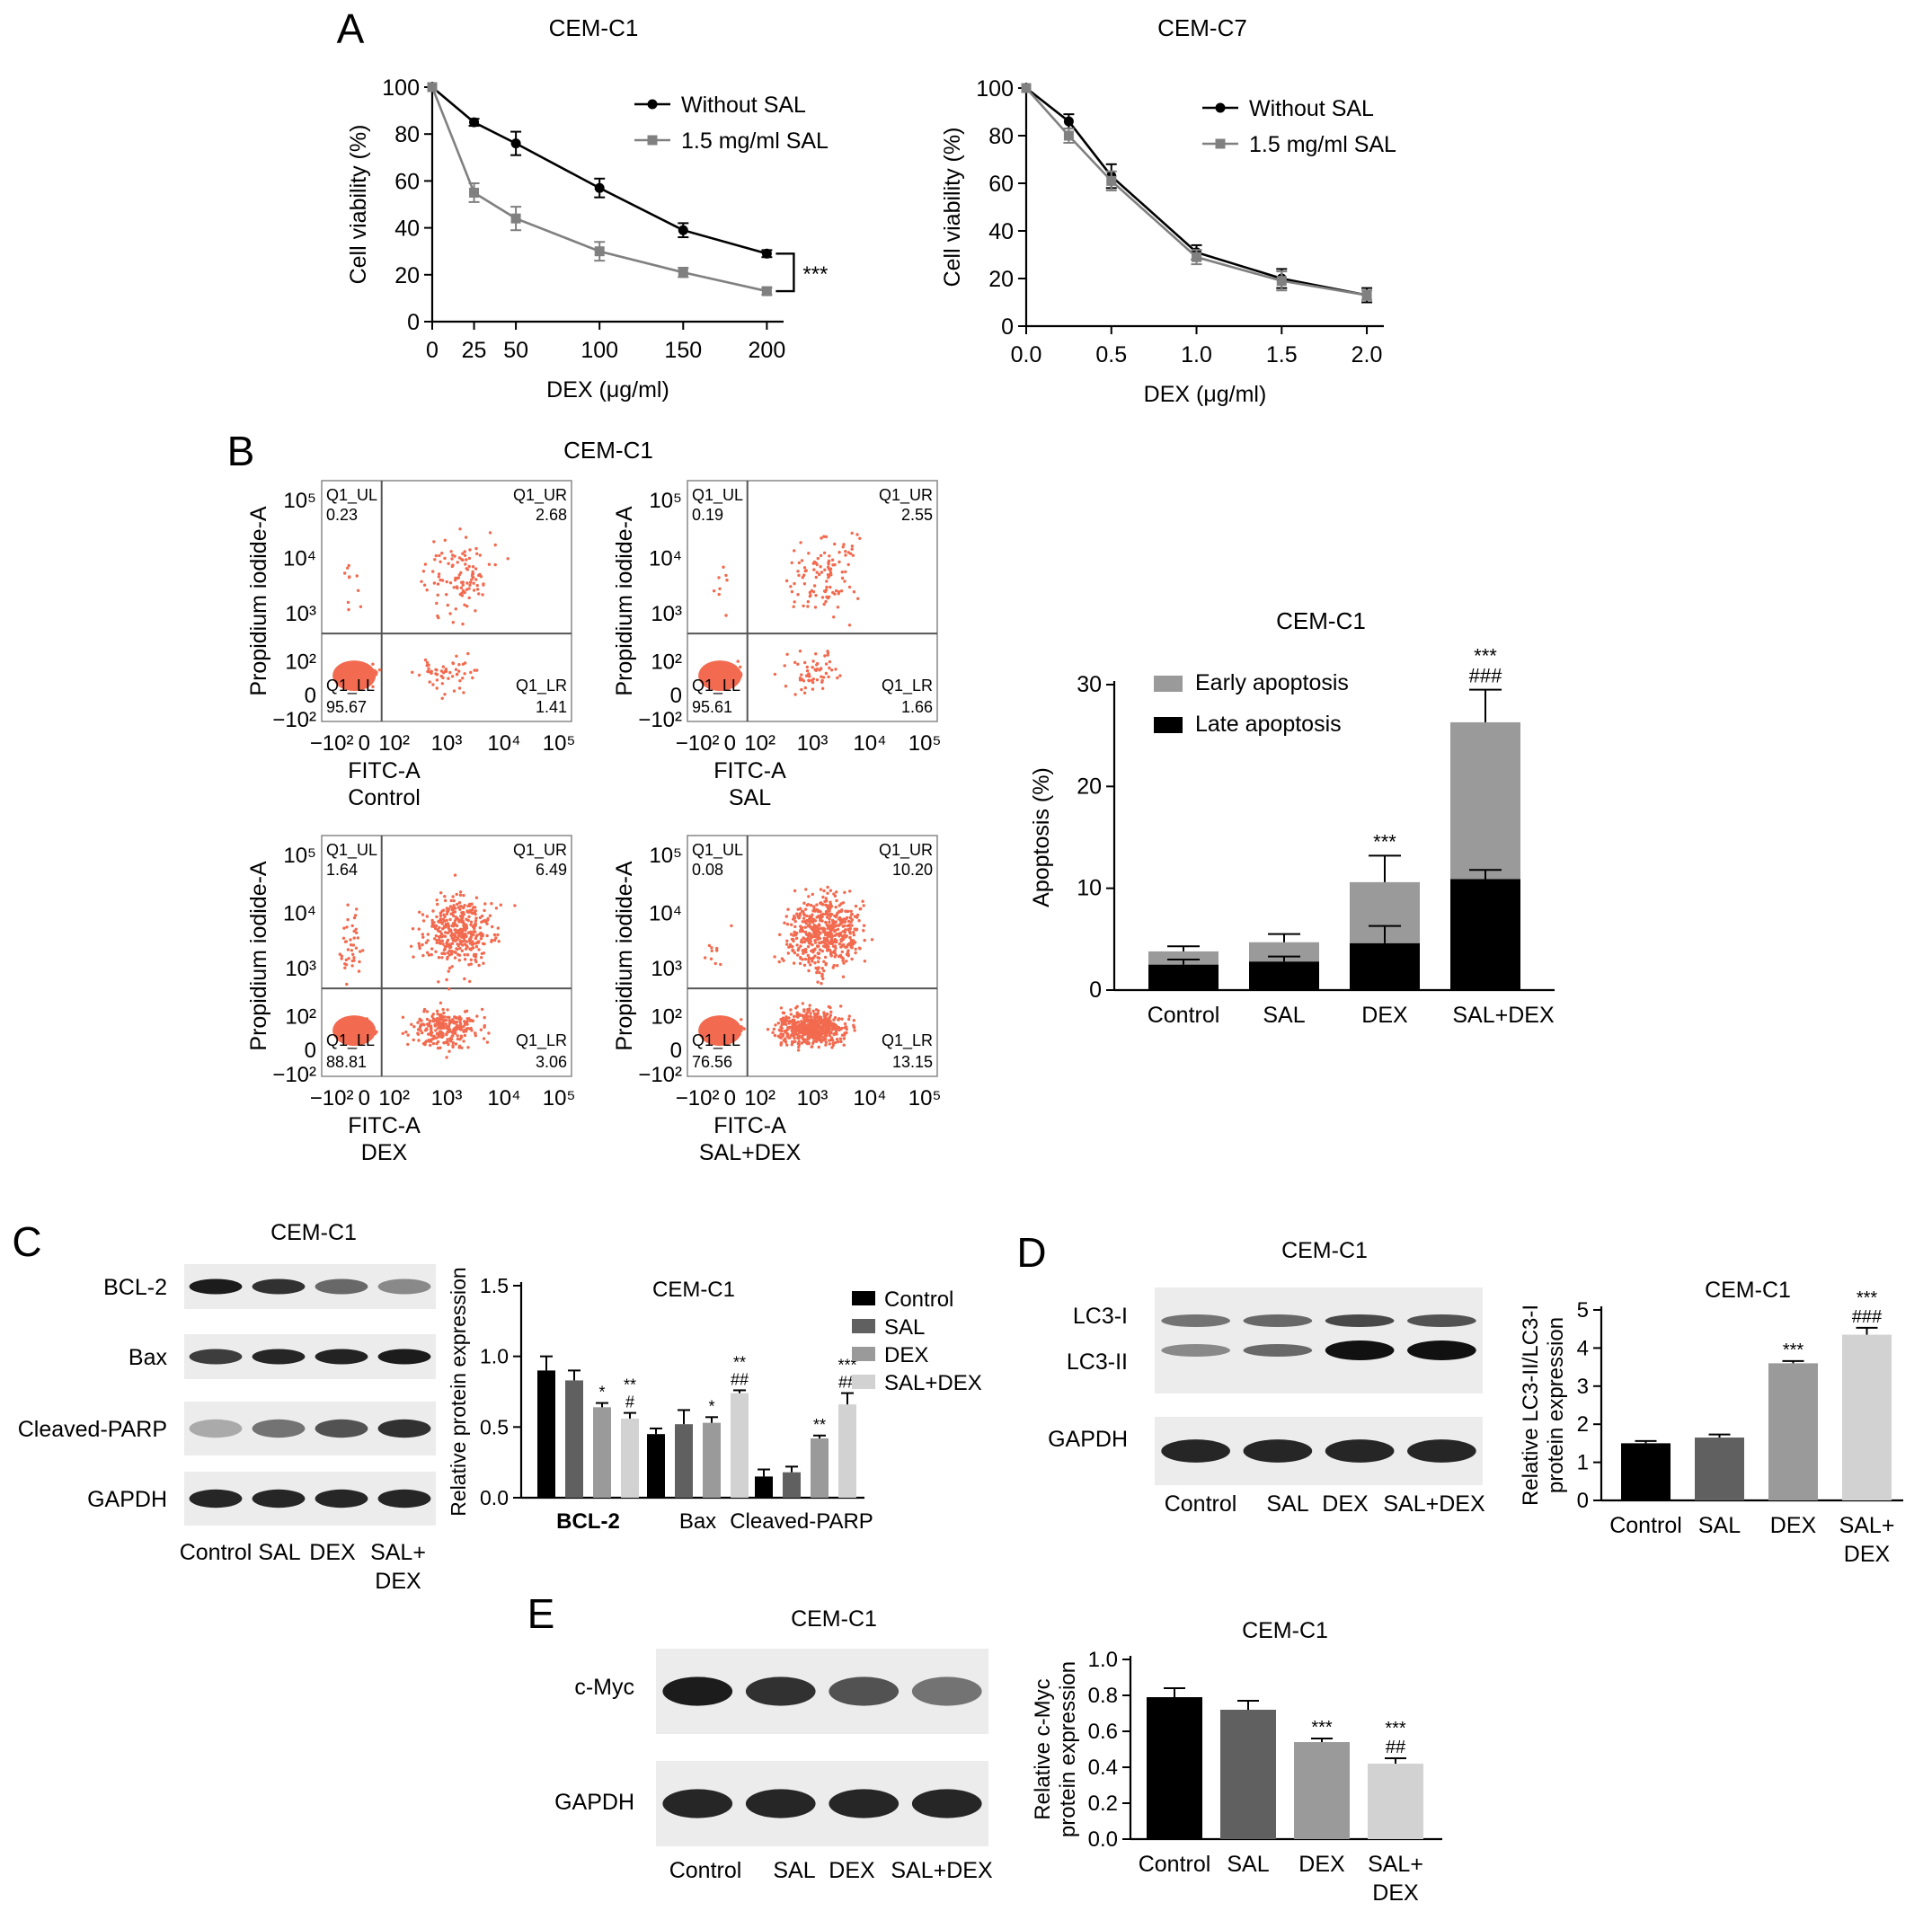 The width and height of the screenshot is (1932, 1911). I want to click on significance-label: ###, so click(1867, 1317).